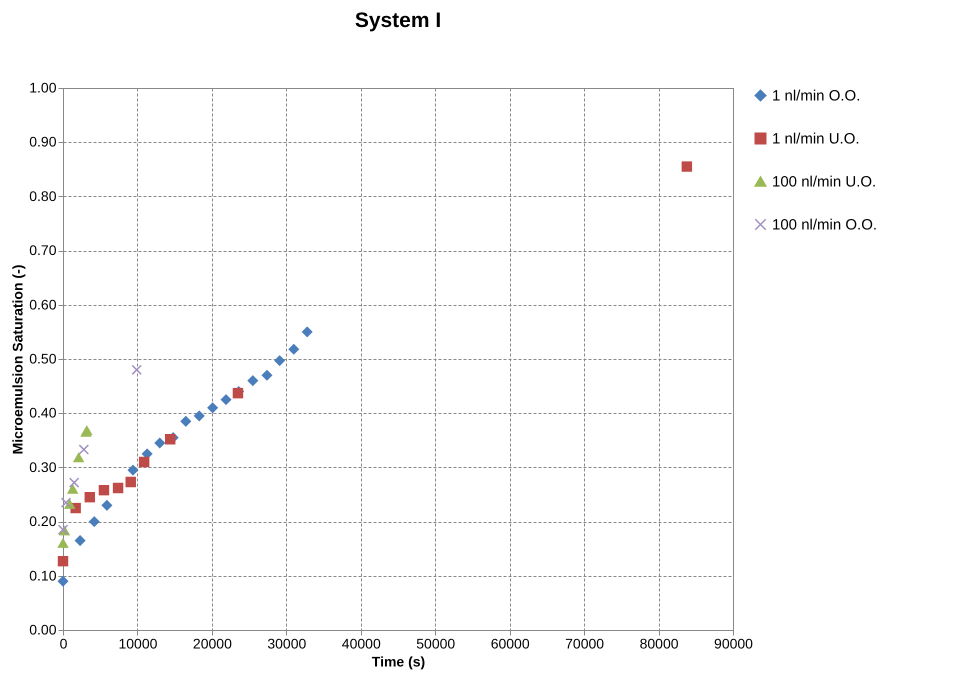  What do you see at coordinates (43, 88) in the screenshot?
I see `y-tick-label: 1.00` at bounding box center [43, 88].